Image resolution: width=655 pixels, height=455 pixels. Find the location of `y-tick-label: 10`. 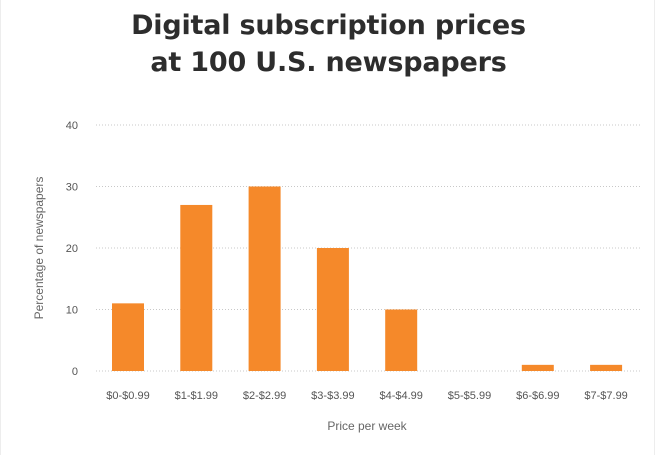

y-tick-label: 10 is located at coordinates (72, 311).